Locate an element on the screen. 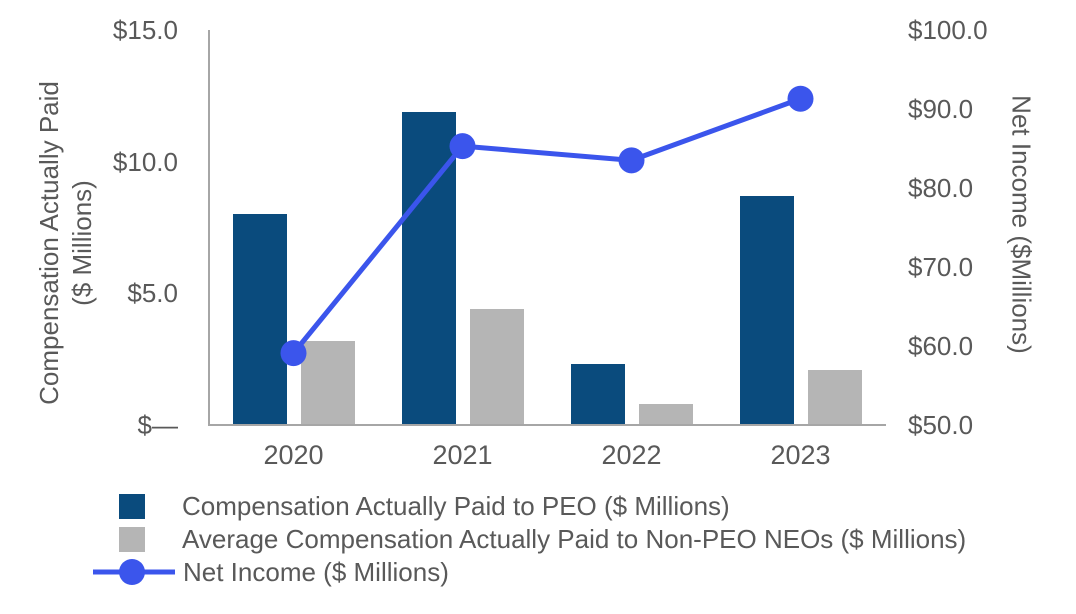 The height and width of the screenshot is (614, 1076). legend-label-net-income: Net Income ($ Millions) is located at coordinates (316, 572).